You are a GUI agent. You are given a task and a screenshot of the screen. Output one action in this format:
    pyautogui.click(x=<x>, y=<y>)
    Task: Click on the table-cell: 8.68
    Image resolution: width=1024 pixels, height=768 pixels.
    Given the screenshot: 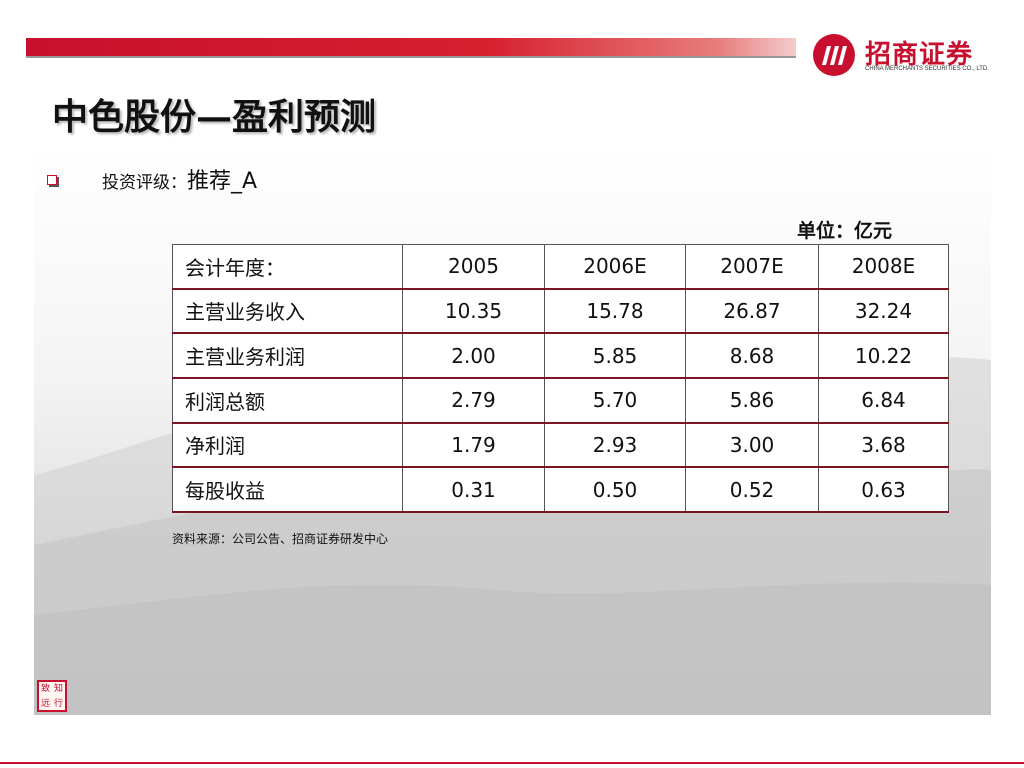 What is the action you would take?
    pyautogui.click(x=752, y=355)
    